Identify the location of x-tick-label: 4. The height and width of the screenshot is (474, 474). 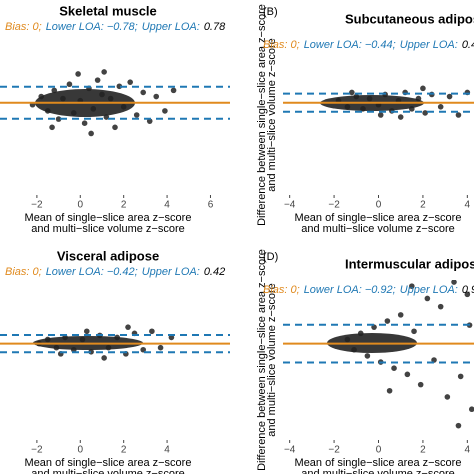
(468, 205).